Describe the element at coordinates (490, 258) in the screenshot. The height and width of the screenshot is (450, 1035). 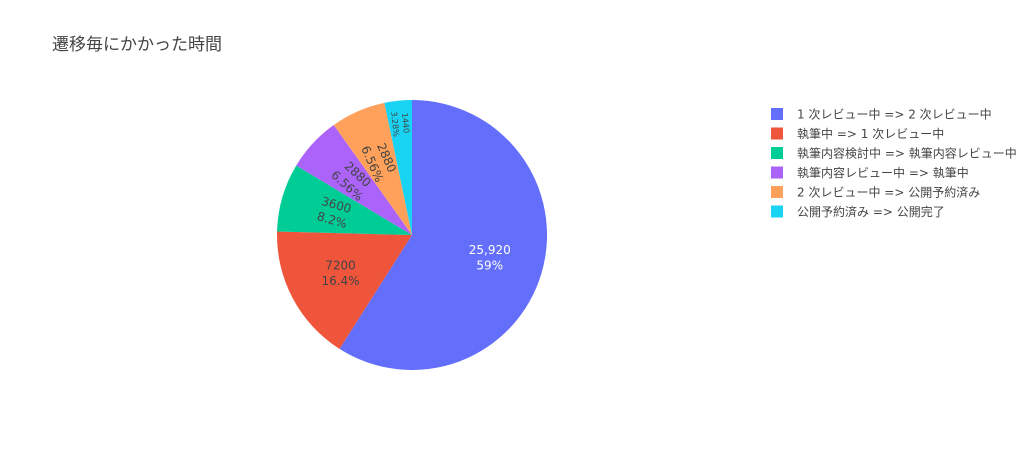
I see `slice-label-0: 25,920 59%` at that location.